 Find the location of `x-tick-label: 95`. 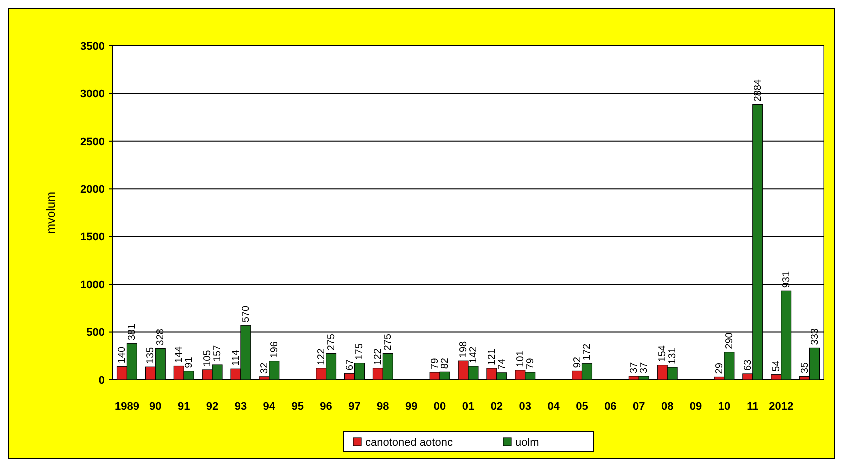

x-tick-label: 95 is located at coordinates (298, 407).